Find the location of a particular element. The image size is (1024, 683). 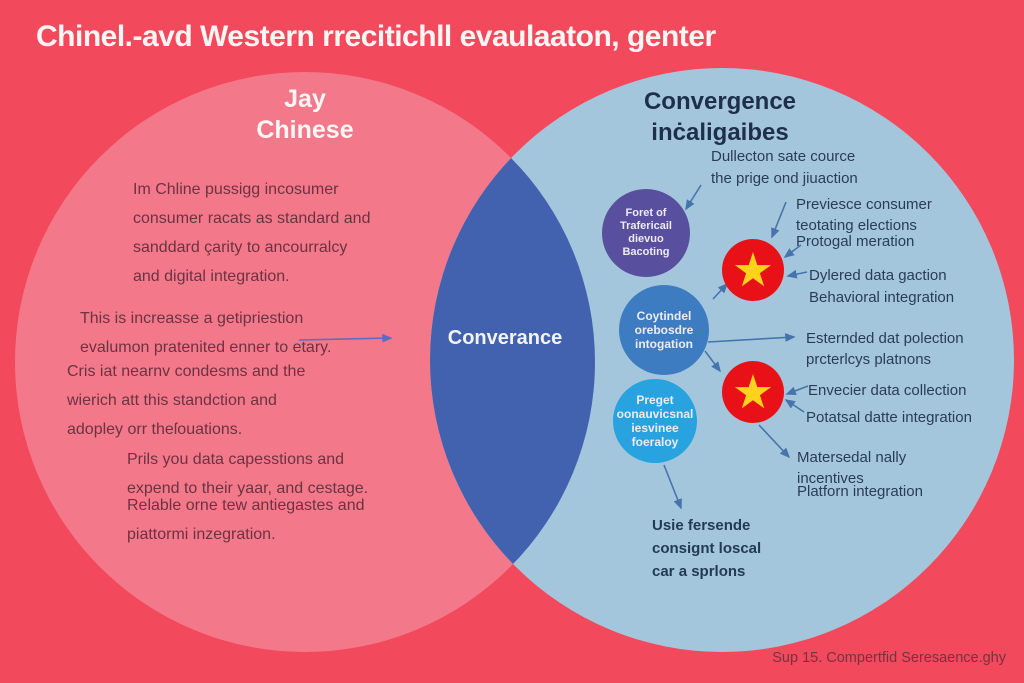

annotation-platforn: Platforn integration is located at coordinates (860, 491).